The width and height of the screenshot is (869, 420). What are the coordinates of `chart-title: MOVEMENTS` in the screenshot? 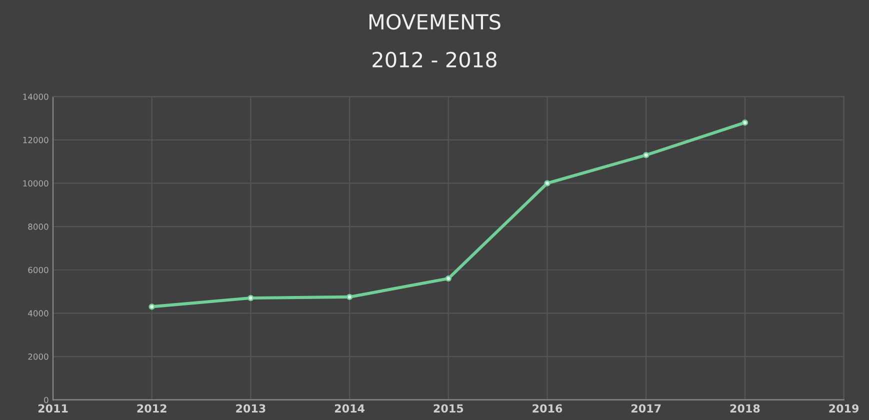 It's located at (434, 22).